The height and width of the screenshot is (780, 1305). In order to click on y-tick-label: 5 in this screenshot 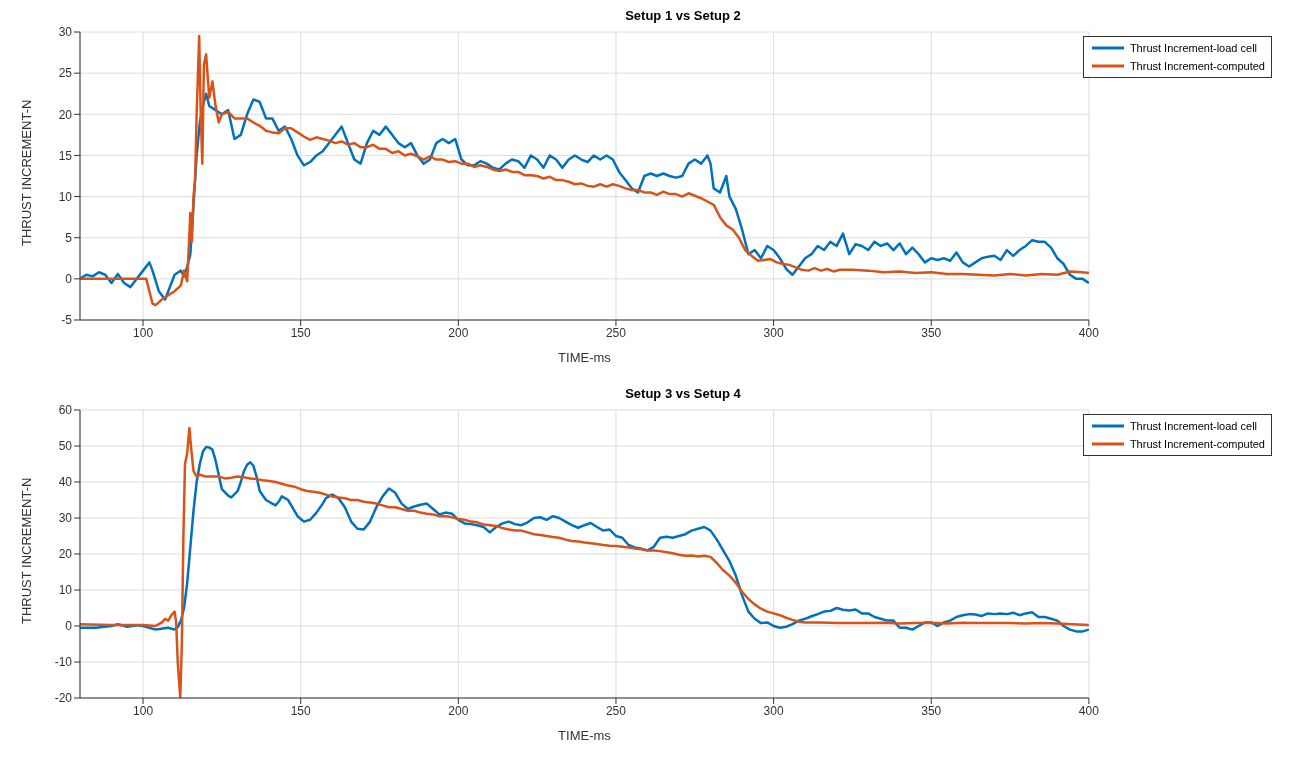, I will do `click(69, 237)`.